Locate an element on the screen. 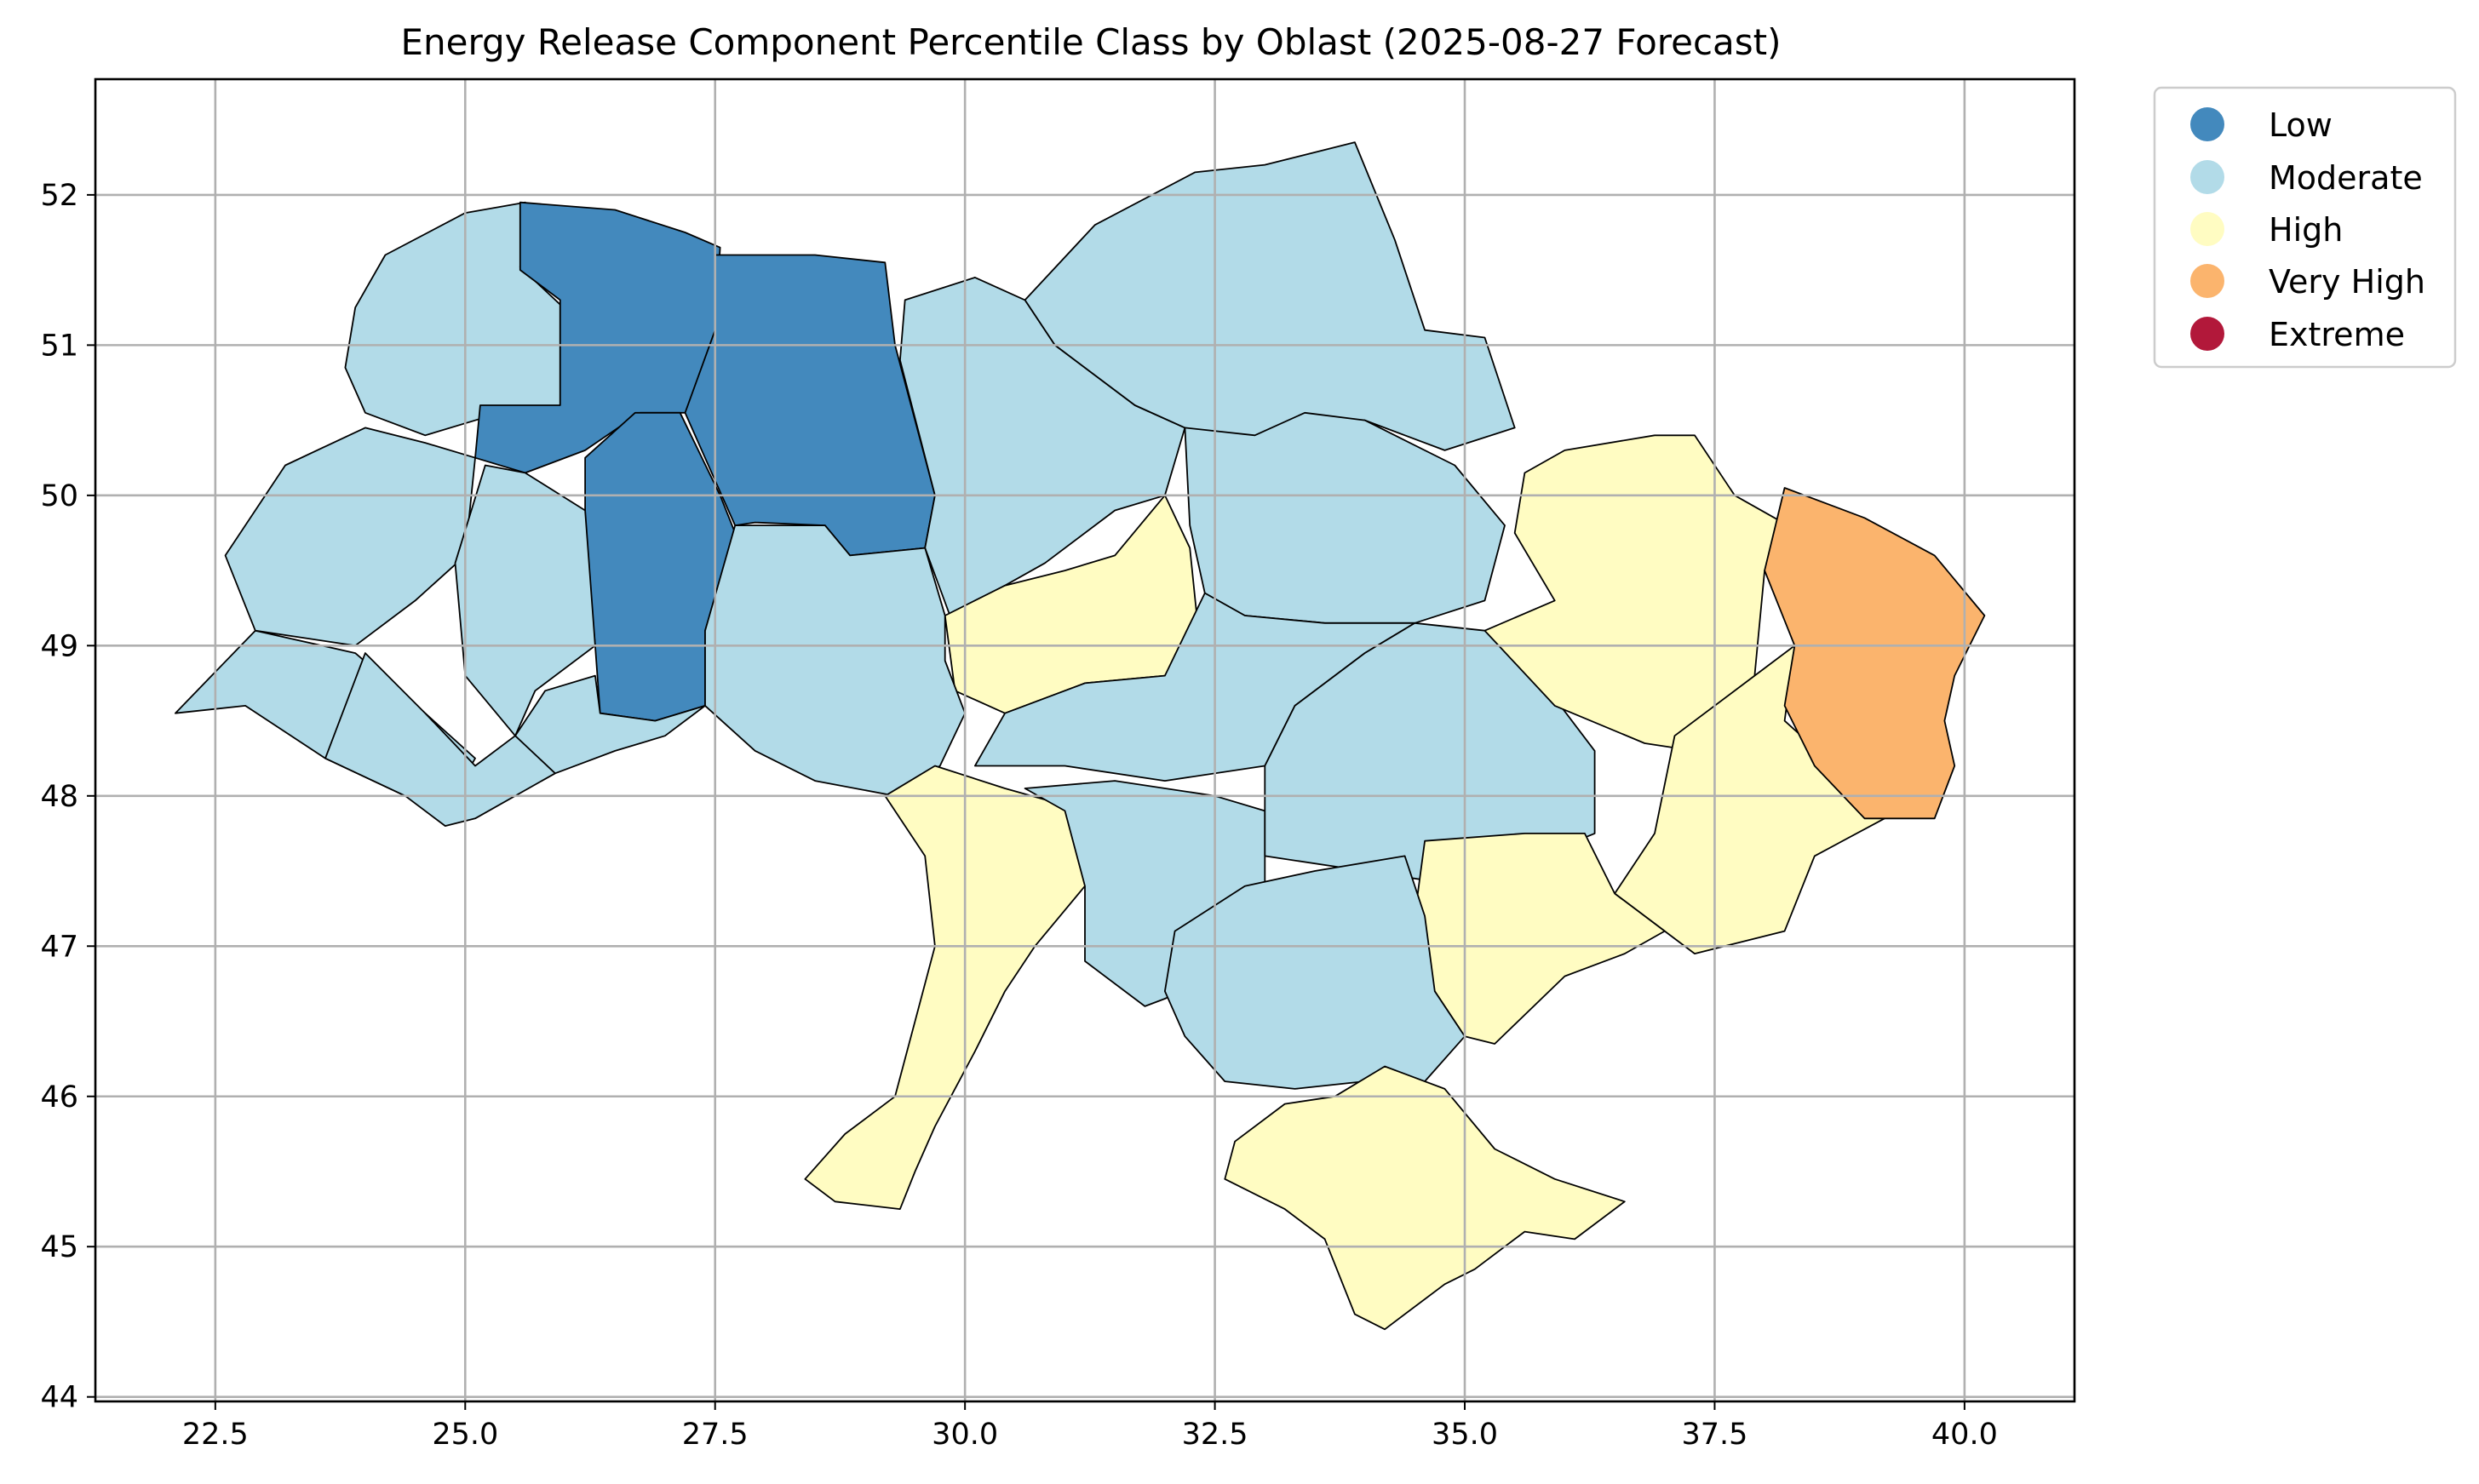  legend-label-very-high: Very High is located at coordinates (2347, 282).